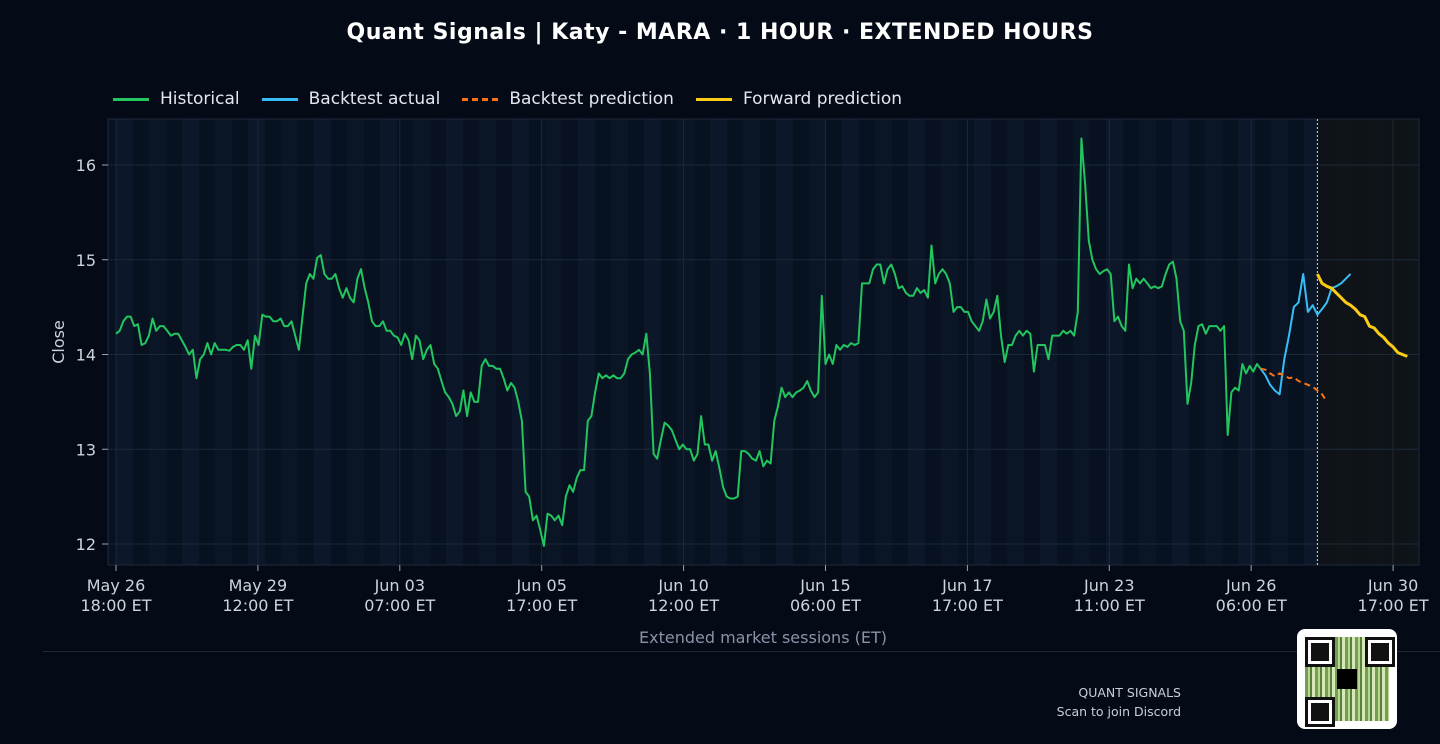 The width and height of the screenshot is (1440, 744). I want to click on qr-finder-top-left, so click(1320, 652).